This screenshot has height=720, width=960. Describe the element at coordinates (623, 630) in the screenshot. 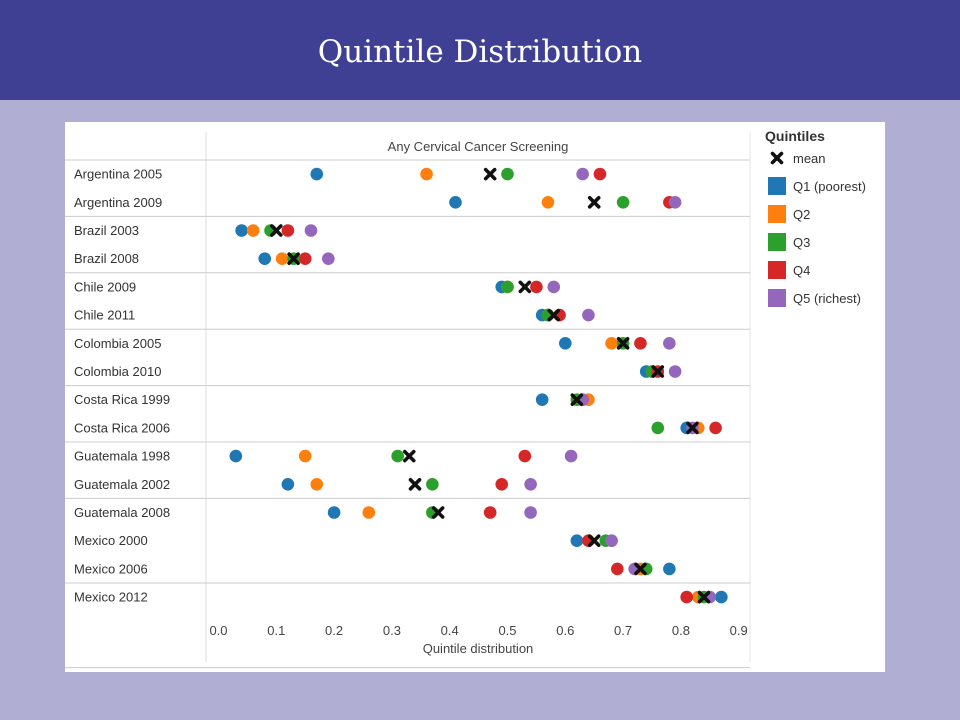

I see `x-tick-label: 0.7` at that location.